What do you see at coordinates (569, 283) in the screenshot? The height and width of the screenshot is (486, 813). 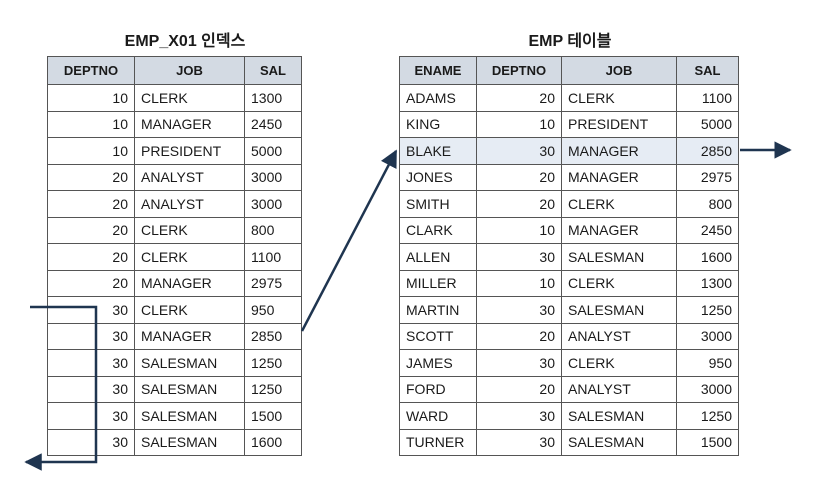 I see `emp-row: MILLER 10 CLERK 1300` at bounding box center [569, 283].